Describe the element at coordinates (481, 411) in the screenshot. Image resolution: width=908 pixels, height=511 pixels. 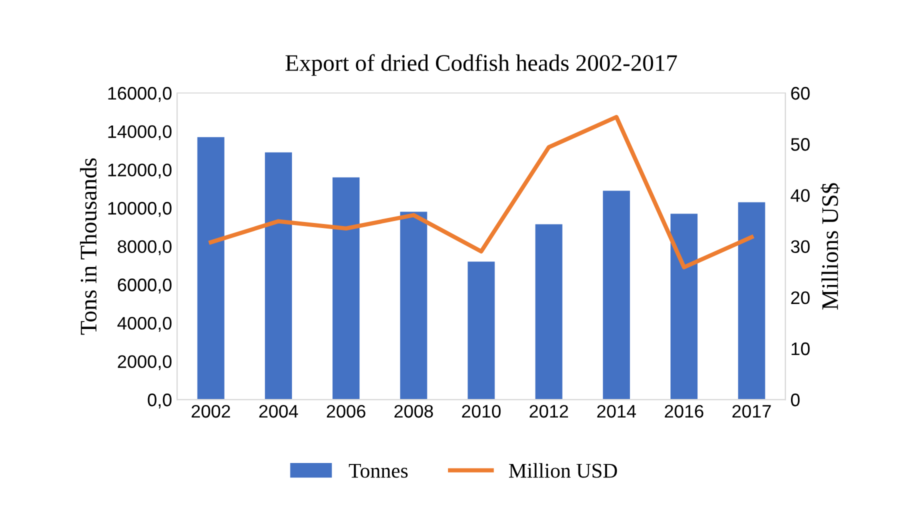
I see `x-tick-label: 2010` at that location.